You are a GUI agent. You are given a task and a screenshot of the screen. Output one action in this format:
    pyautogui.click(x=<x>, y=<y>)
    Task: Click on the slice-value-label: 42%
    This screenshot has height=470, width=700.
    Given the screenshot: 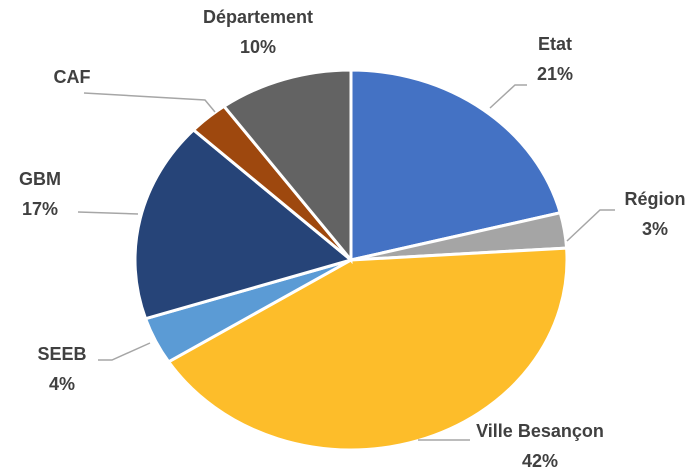 What is the action you would take?
    pyautogui.click(x=540, y=460)
    